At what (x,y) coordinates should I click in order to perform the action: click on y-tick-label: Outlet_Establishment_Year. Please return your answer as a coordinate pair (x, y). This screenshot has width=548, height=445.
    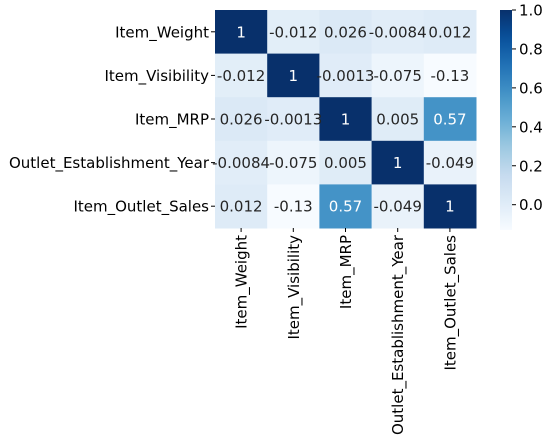
    Looking at the image, I should click on (109, 163).